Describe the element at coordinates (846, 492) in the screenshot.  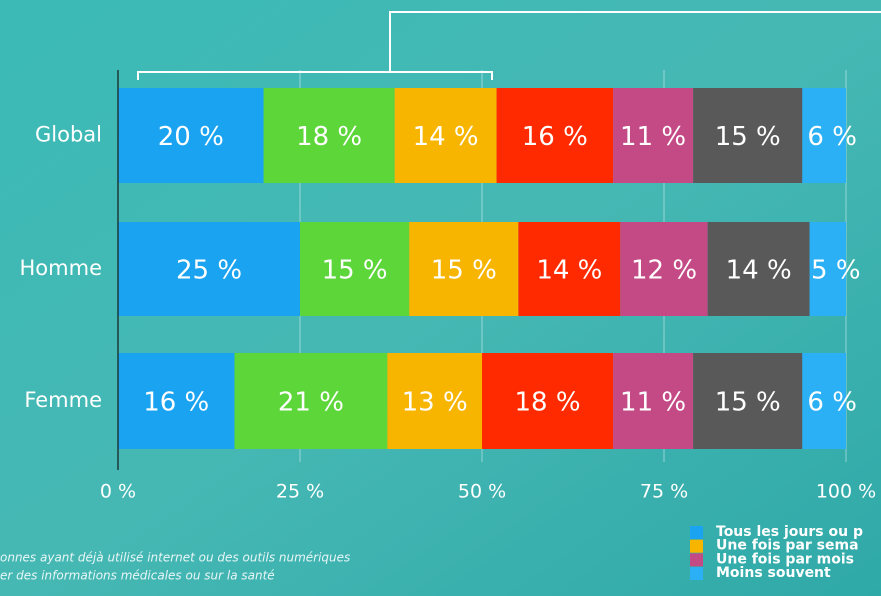
I see `x-tick-label: 100 %` at that location.